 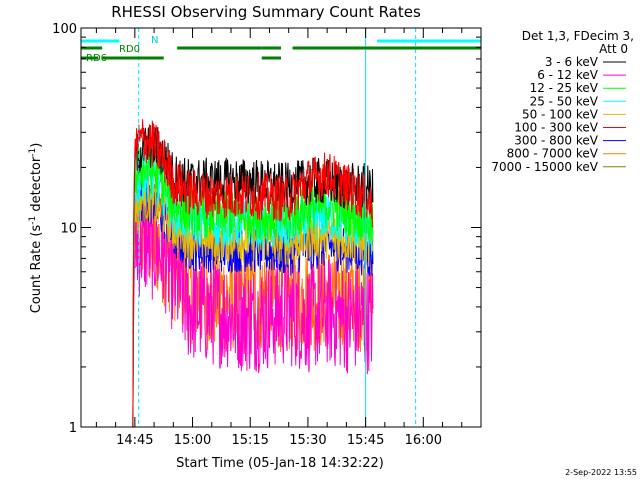 I want to click on legend-label-7: 800 - 7000 keV, so click(x=553, y=154).